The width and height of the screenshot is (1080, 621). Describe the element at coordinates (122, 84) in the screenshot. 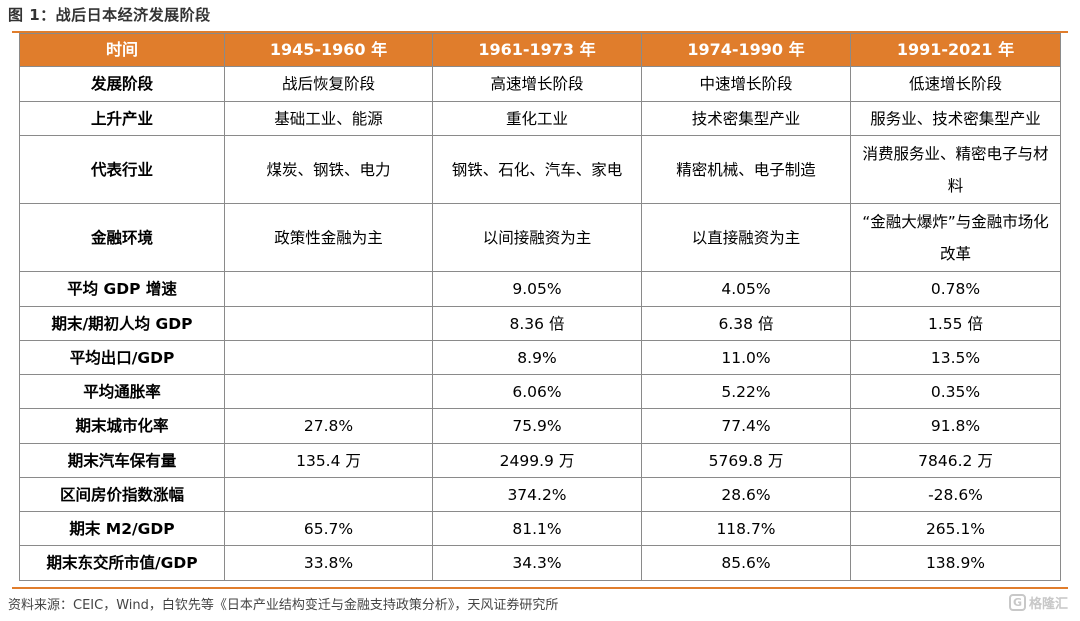

I see `row-label: 发展阶段` at that location.